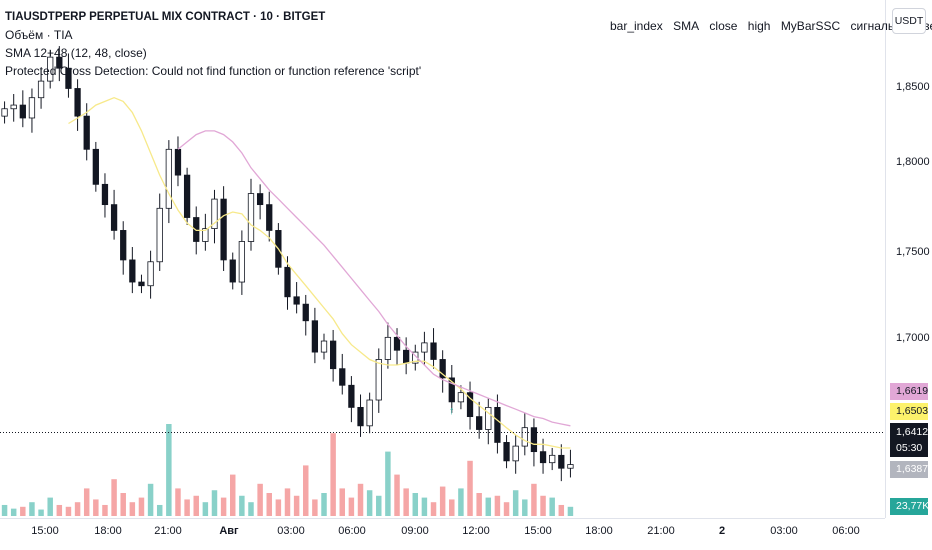 Image resolution: width=932 pixels, height=550 pixels. What do you see at coordinates (686, 26) in the screenshot?
I see `tool-sma: SMA` at bounding box center [686, 26].